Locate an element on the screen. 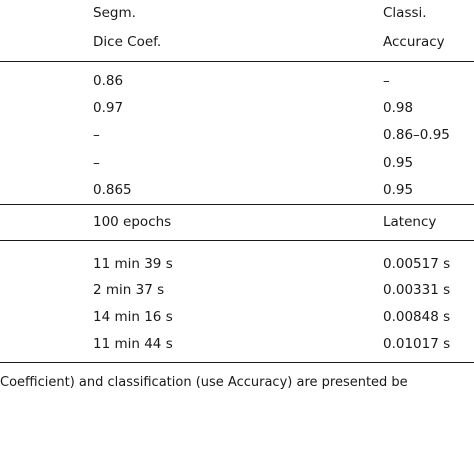  time-cell: 2 min 37 s is located at coordinates (129, 290).